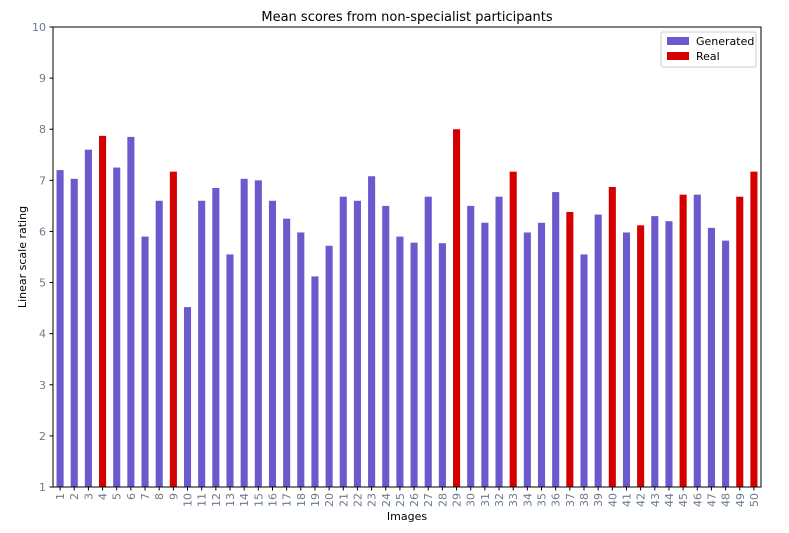 The image size is (789, 533). I want to click on x-tick-label: 48, so click(726, 500).